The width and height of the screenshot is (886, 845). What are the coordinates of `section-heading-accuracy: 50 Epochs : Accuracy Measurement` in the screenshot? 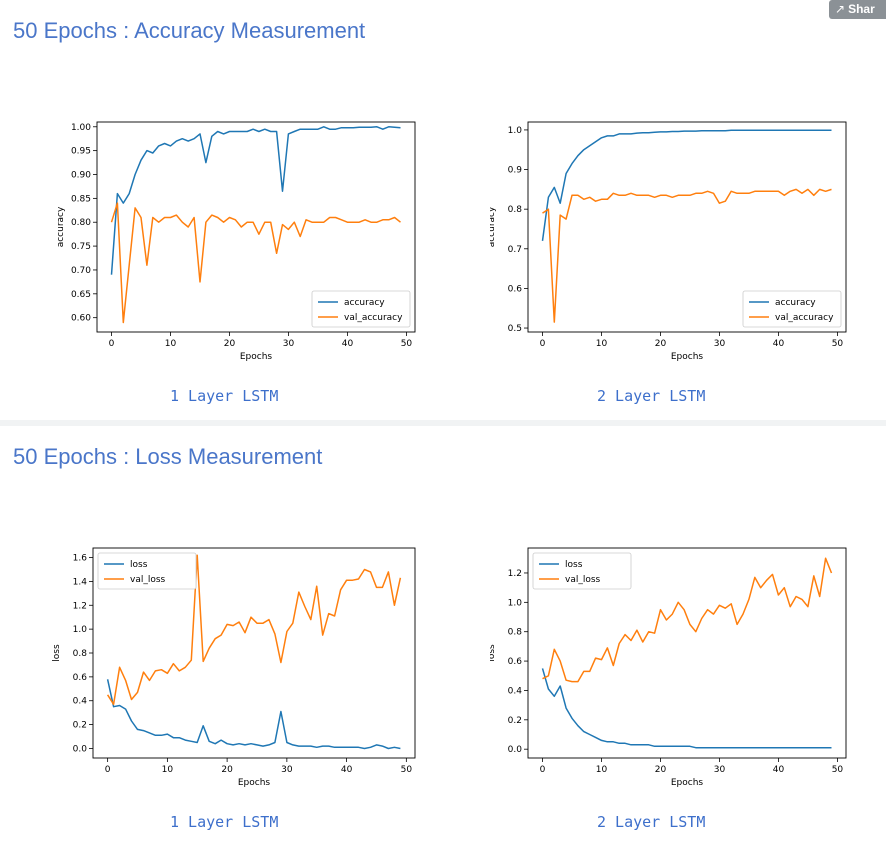 It's located at (189, 30).